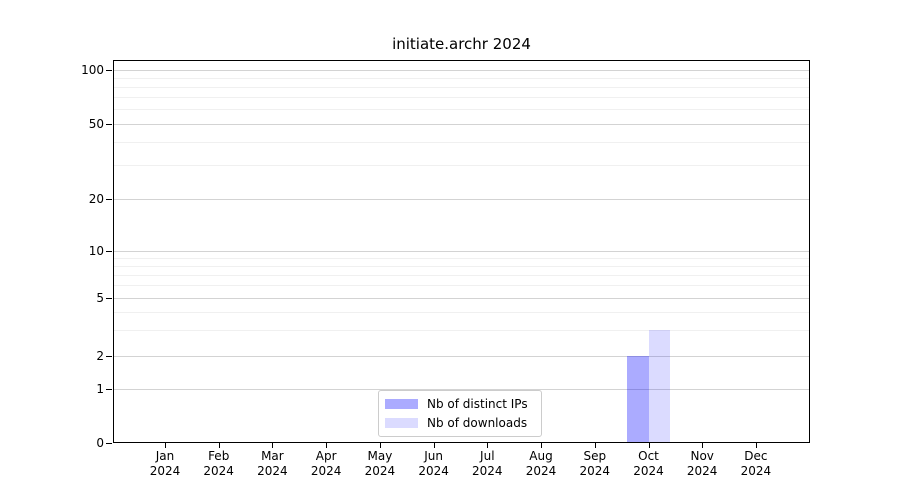  What do you see at coordinates (433, 463) in the screenshot?
I see `x-tick-label: Jun 2024` at bounding box center [433, 463].